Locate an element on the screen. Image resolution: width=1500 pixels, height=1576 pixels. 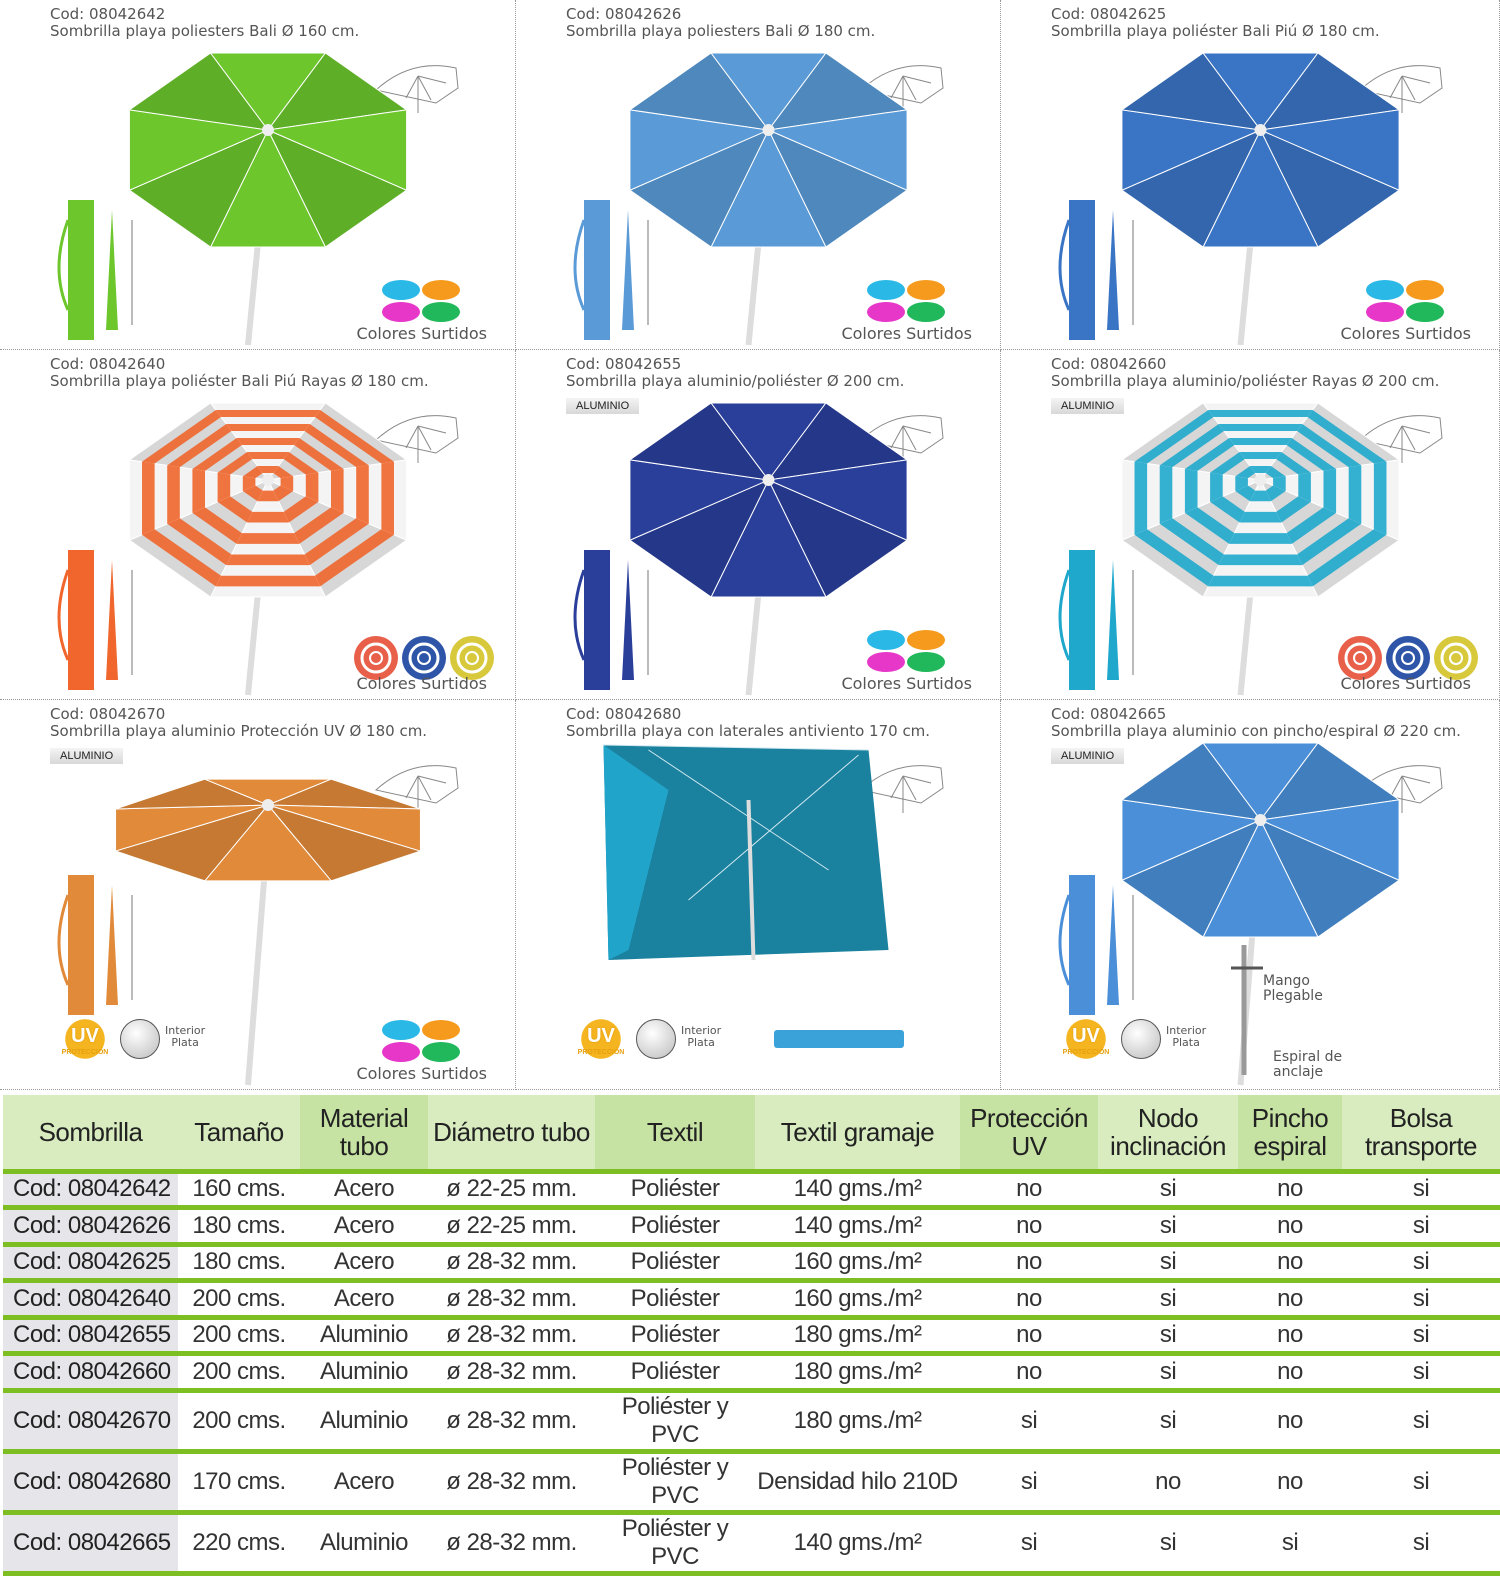
column-header-2: Material tubo is located at coordinates (364, 1134).